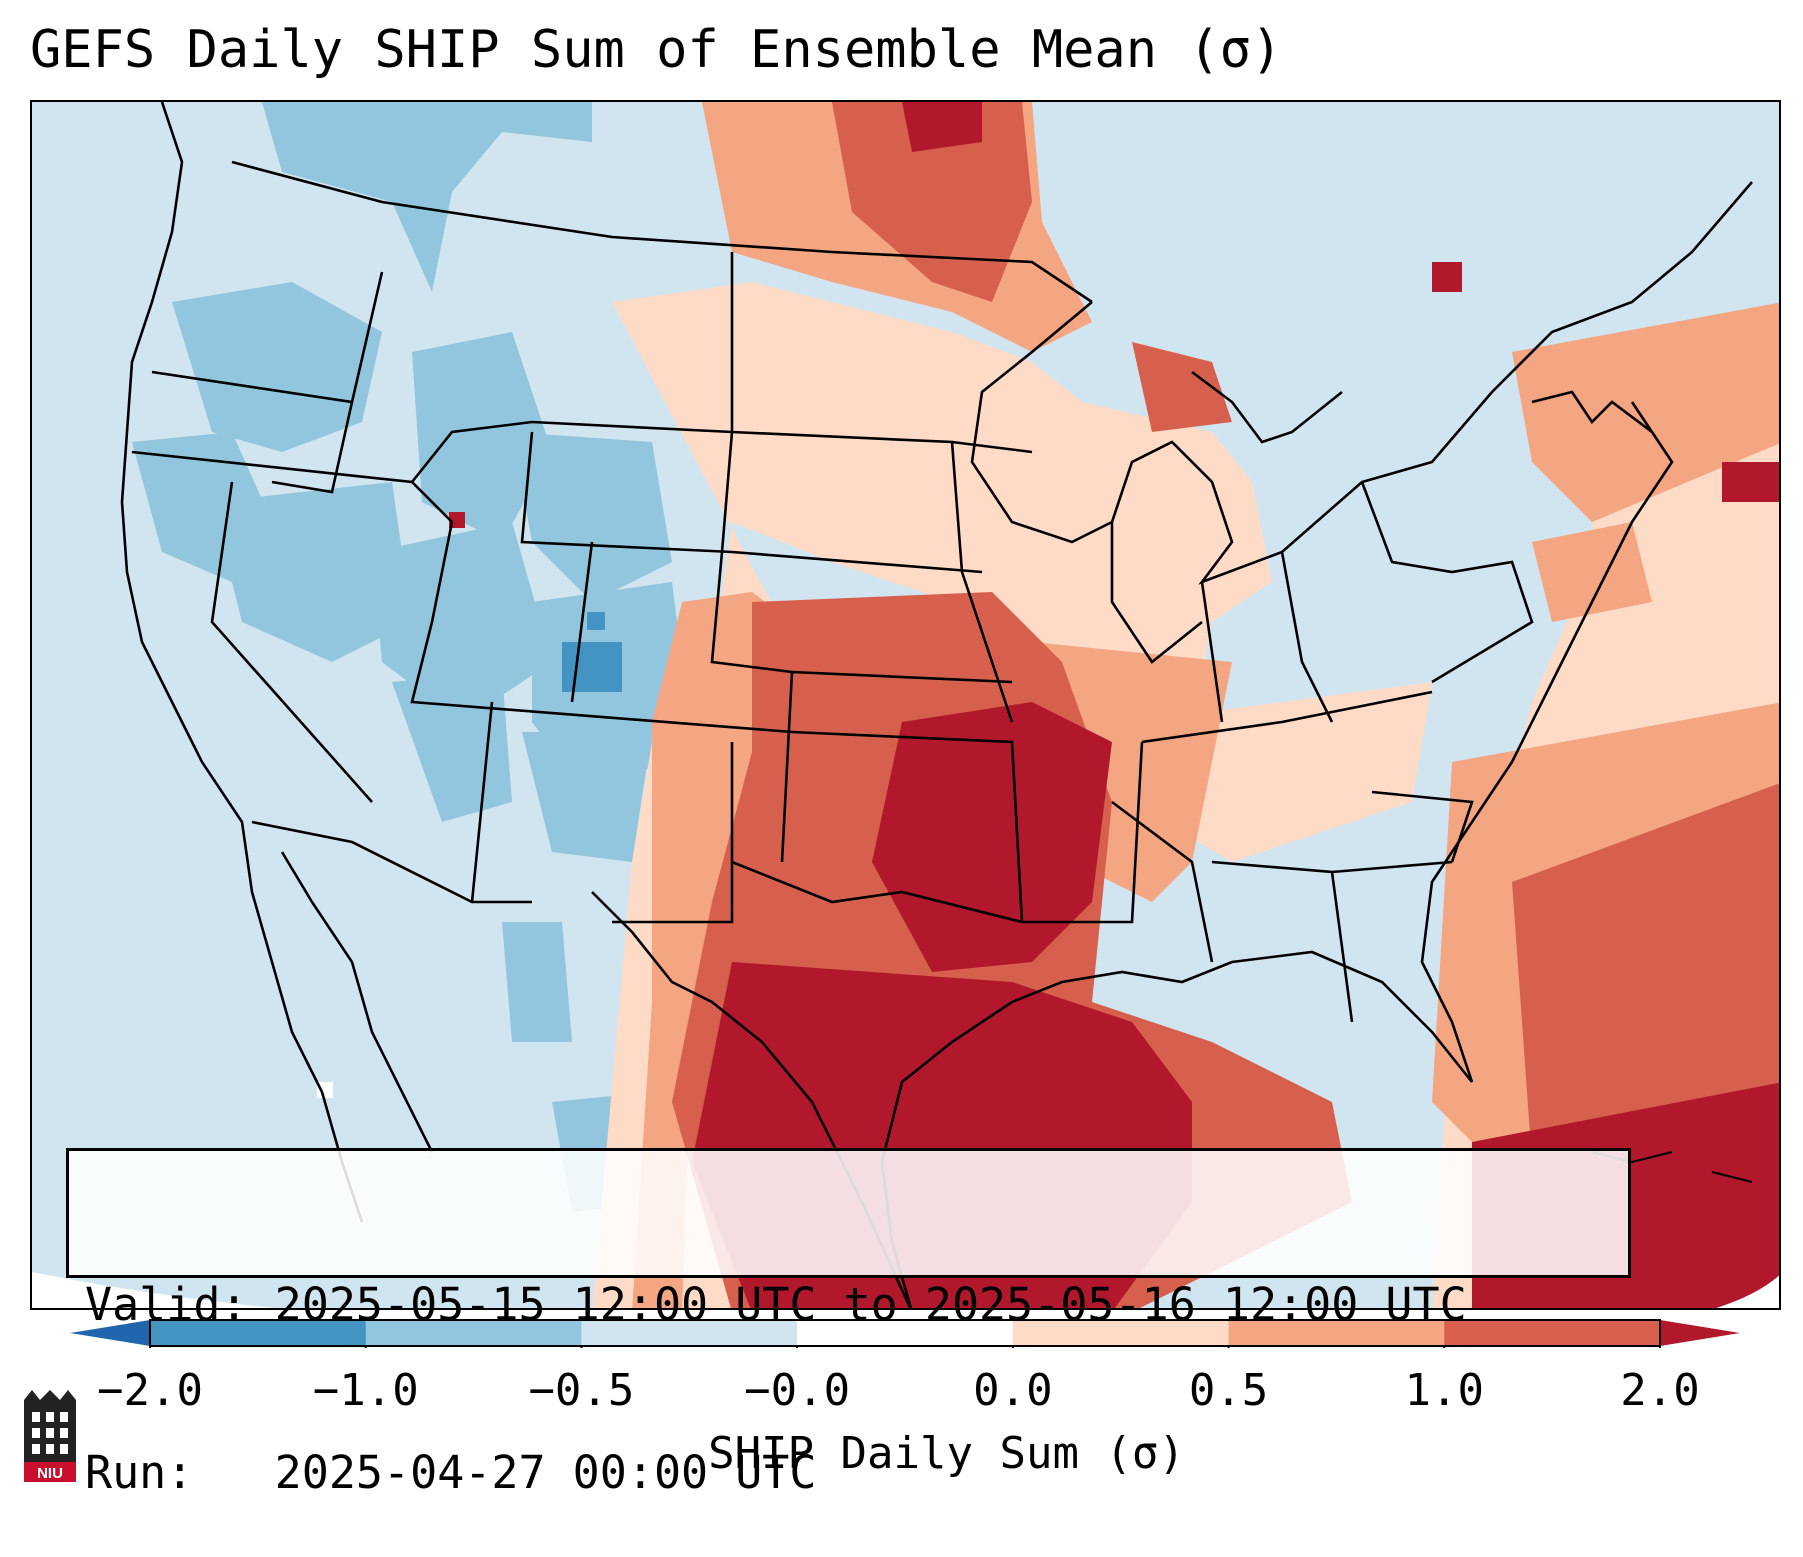 The height and width of the screenshot is (1557, 1803). What do you see at coordinates (110, 1333) in the screenshot?
I see `colorbar-extend-low` at bounding box center [110, 1333].